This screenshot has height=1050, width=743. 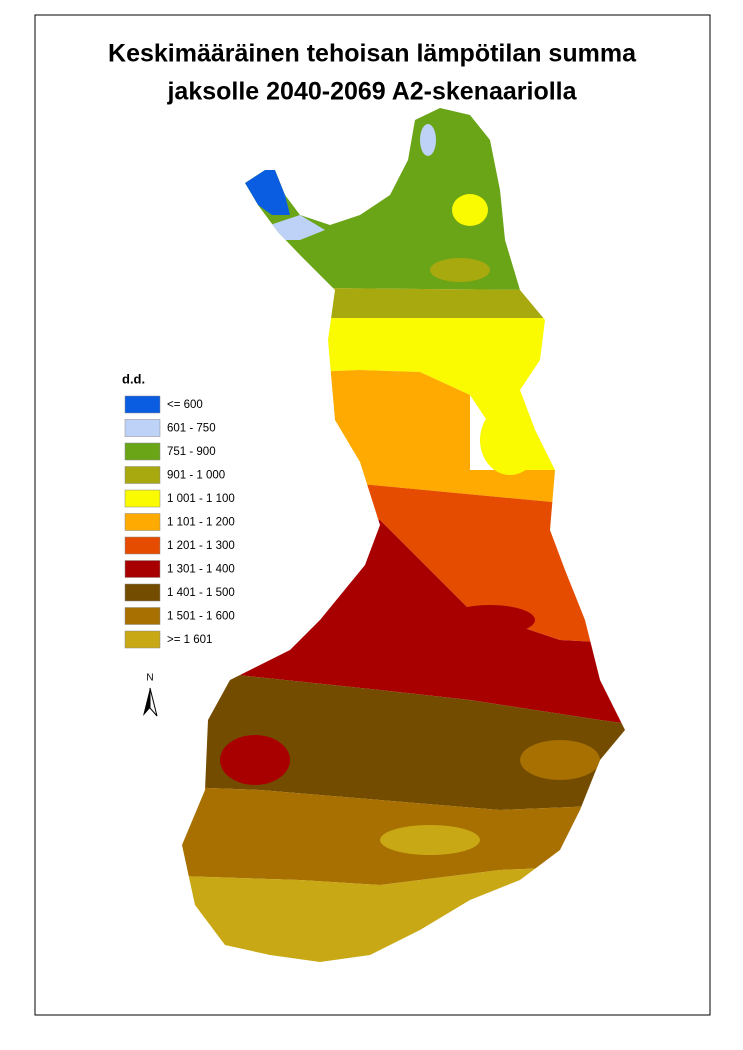 What do you see at coordinates (146, 702) in the screenshot?
I see `arrow-left` at bounding box center [146, 702].